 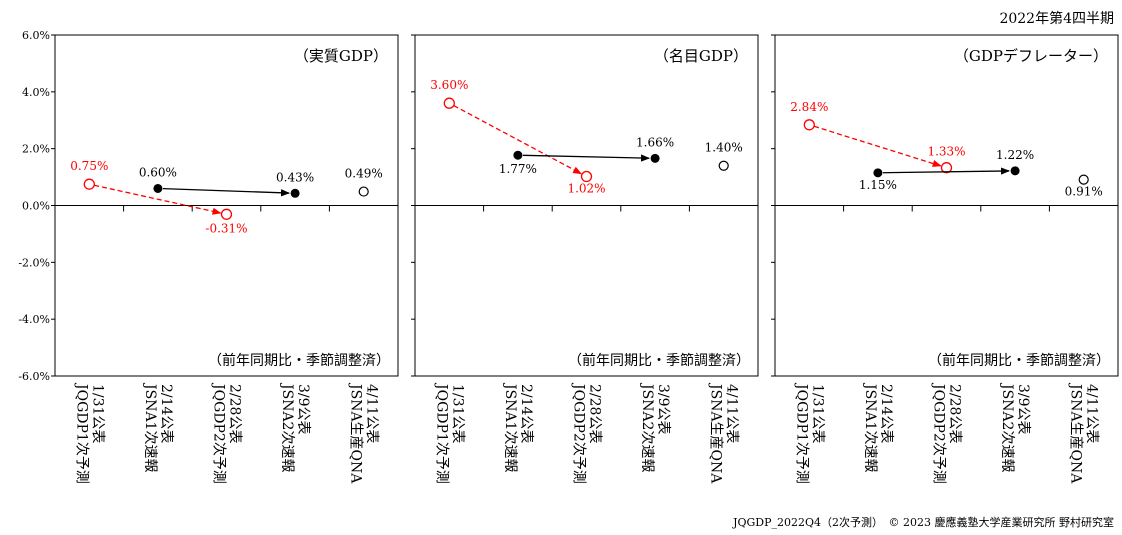 What do you see at coordinates (34, 262) in the screenshot?
I see `y-tick-label: -2.0%` at bounding box center [34, 262].